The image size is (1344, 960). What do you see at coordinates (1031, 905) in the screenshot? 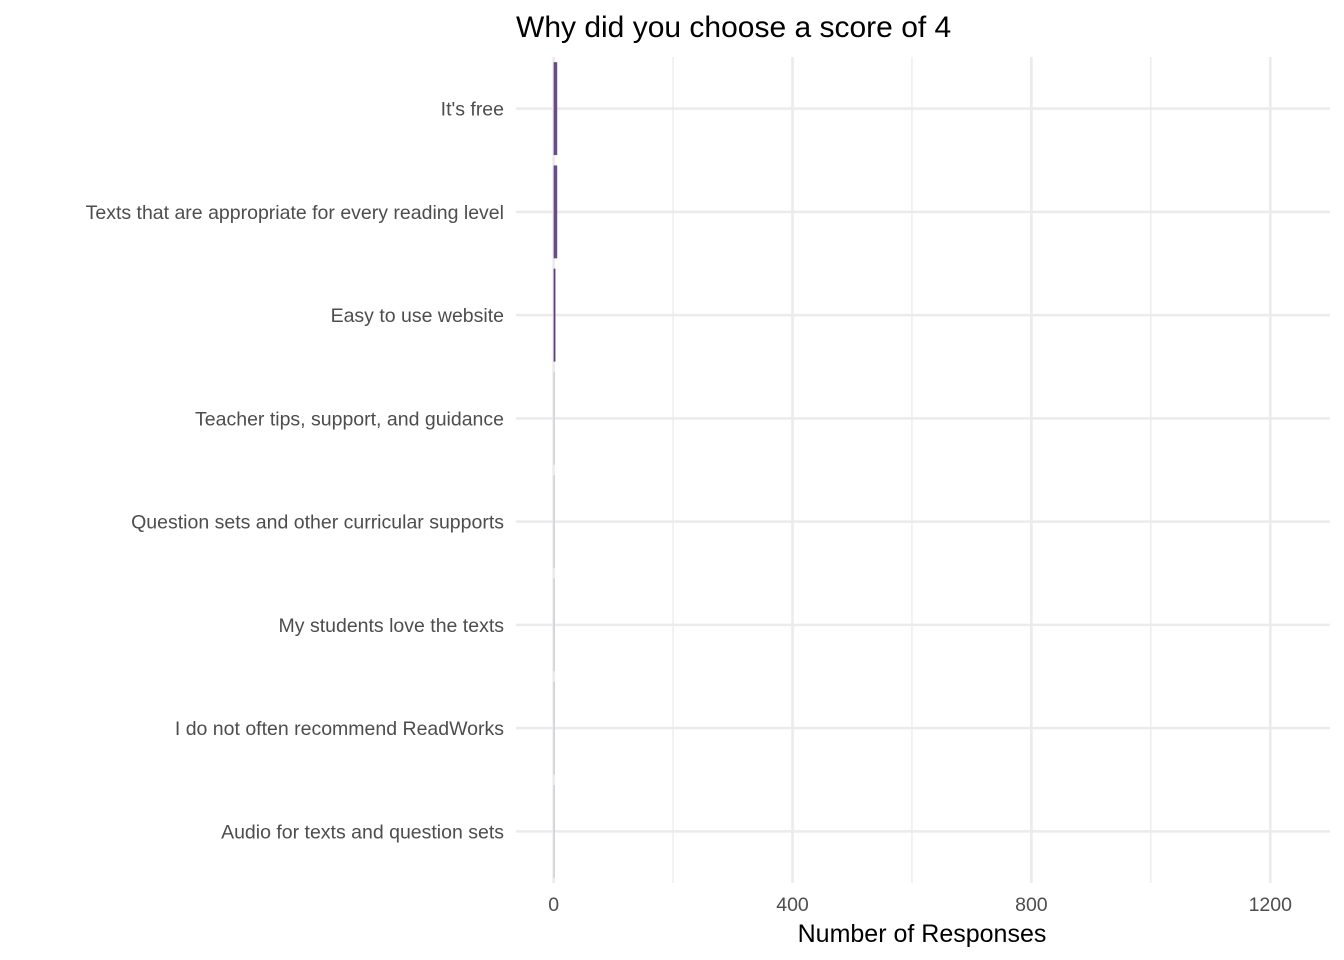
I see `x-tick-label: 800` at bounding box center [1031, 905].